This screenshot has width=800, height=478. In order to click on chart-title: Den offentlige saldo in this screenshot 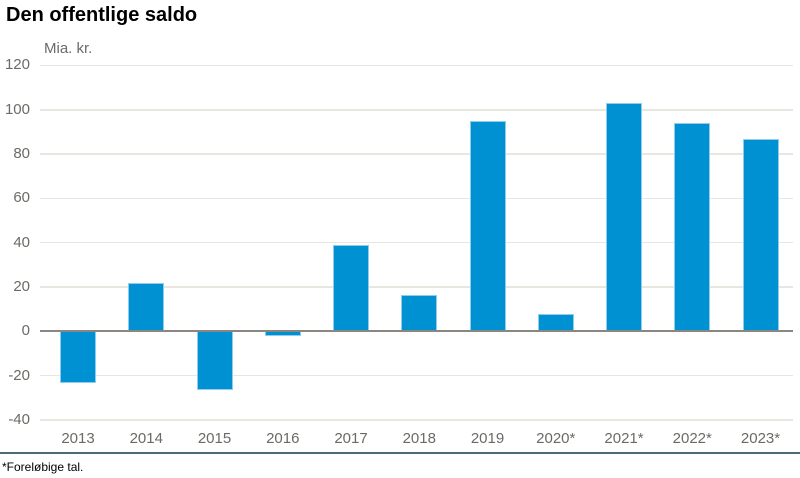, I will do `click(102, 15)`.